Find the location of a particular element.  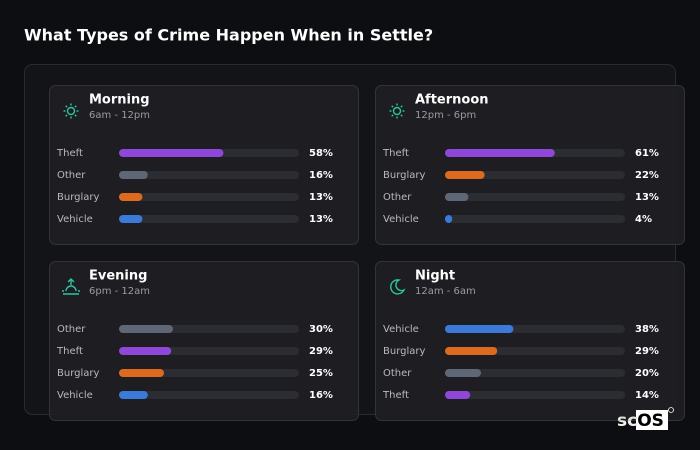

logo-box is located at coordinates (652, 420).